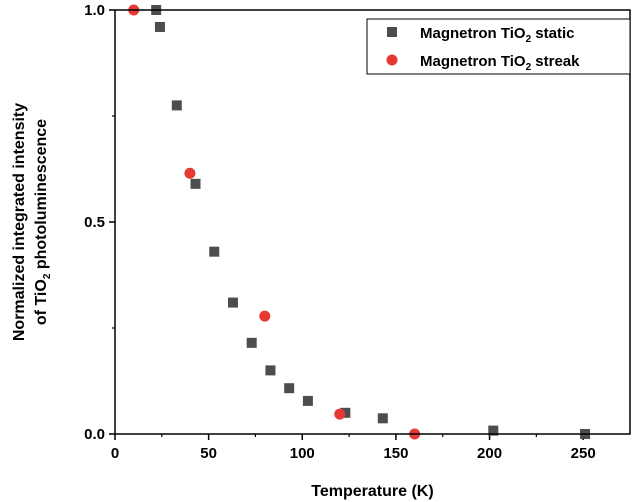 This screenshot has height=502, width=634. Describe the element at coordinates (94, 222) in the screenshot. I see `y-tick-label: 0.5` at that location.